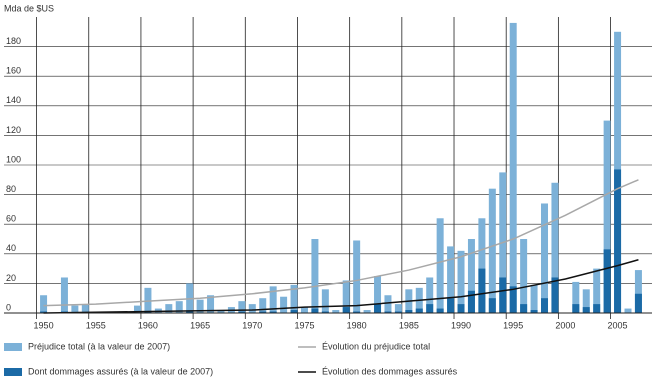 This screenshot has width=657, height=383. Describe the element at coordinates (376, 346) in the screenshot. I see `legend-label: Évolution du préjudice total` at that location.